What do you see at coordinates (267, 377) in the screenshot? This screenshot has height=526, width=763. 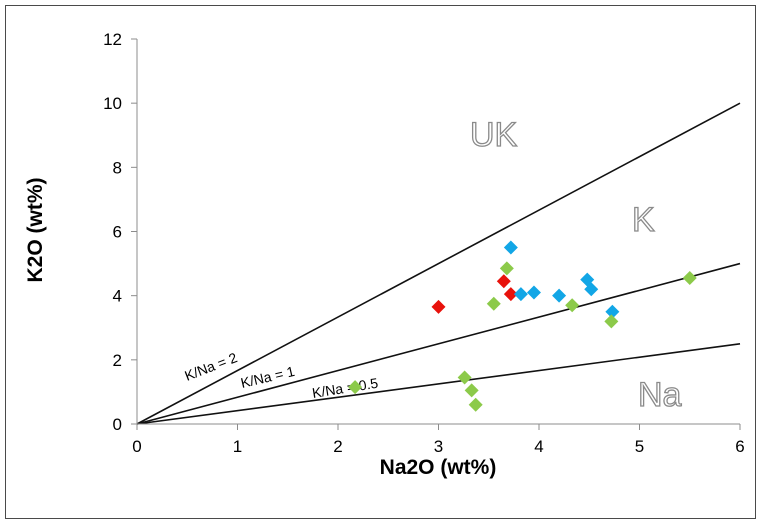 I see `ratio-label-1: K/Na = 1` at bounding box center [267, 377].